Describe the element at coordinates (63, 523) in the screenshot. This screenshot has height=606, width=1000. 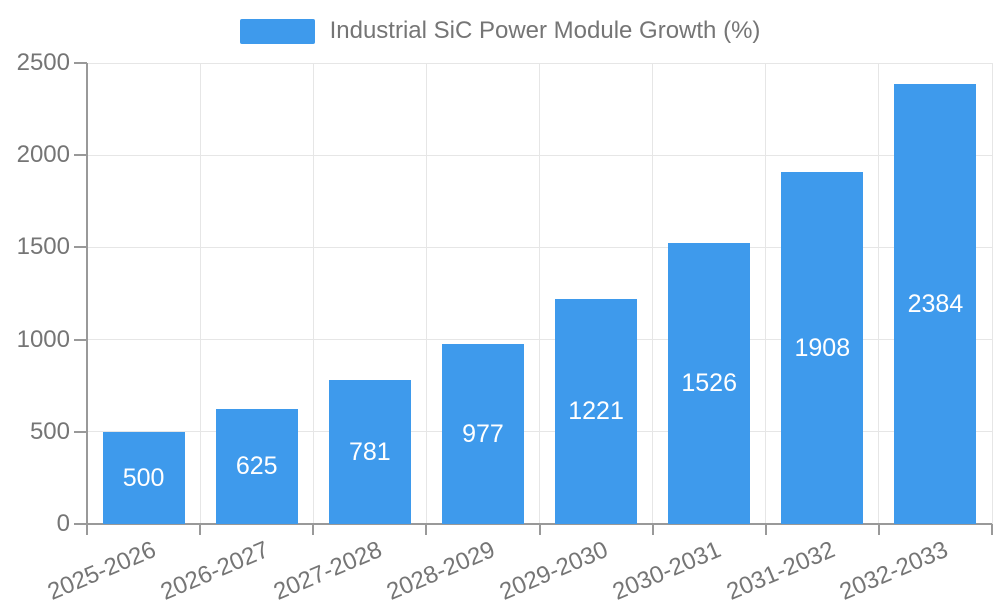
I see `y-axis-tick-label: 0` at that location.